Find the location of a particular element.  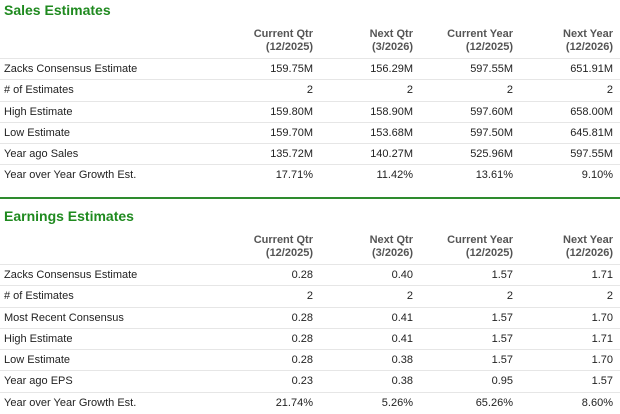

cell-value: 159.70M is located at coordinates (291, 132).